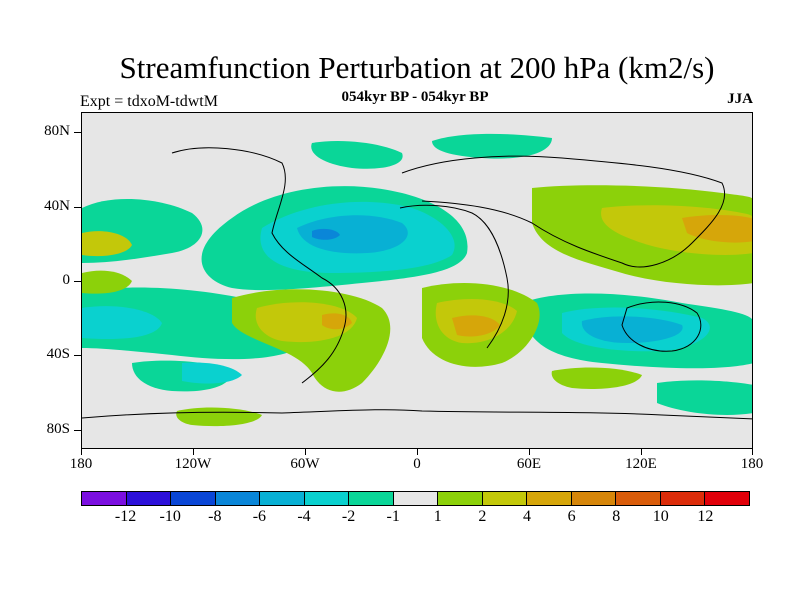  I want to click on colorbar-label: -12, so click(125, 516).